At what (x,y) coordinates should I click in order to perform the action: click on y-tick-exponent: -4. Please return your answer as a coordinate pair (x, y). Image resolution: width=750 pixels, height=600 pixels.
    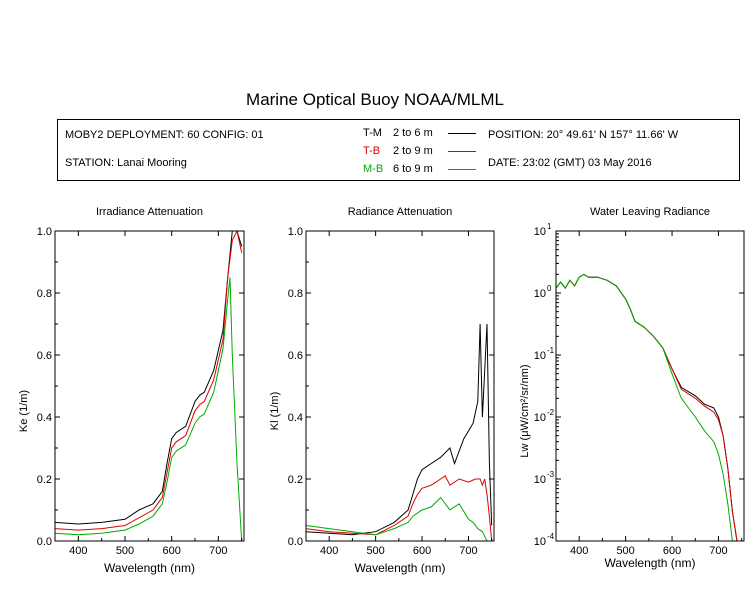
    Looking at the image, I should click on (551, 536).